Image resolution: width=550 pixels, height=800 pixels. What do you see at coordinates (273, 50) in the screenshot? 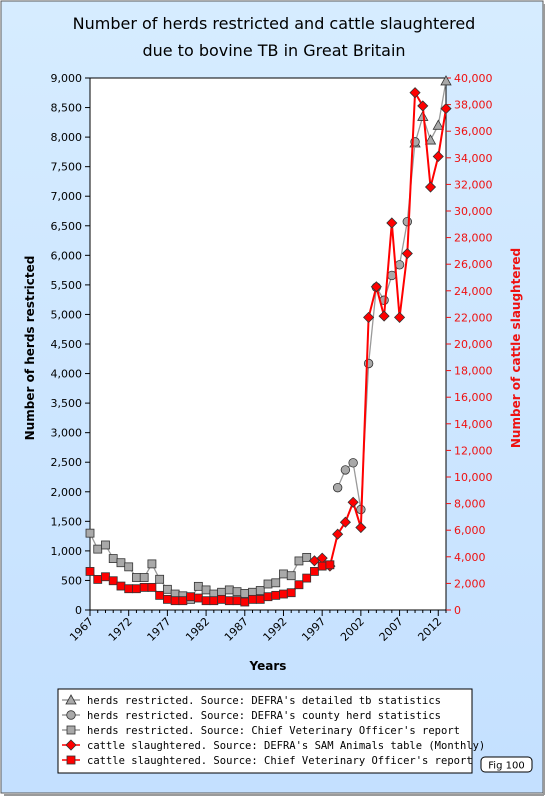
I see `chart-title-line-2: due to bovine TB in Great Britain` at bounding box center [273, 50].